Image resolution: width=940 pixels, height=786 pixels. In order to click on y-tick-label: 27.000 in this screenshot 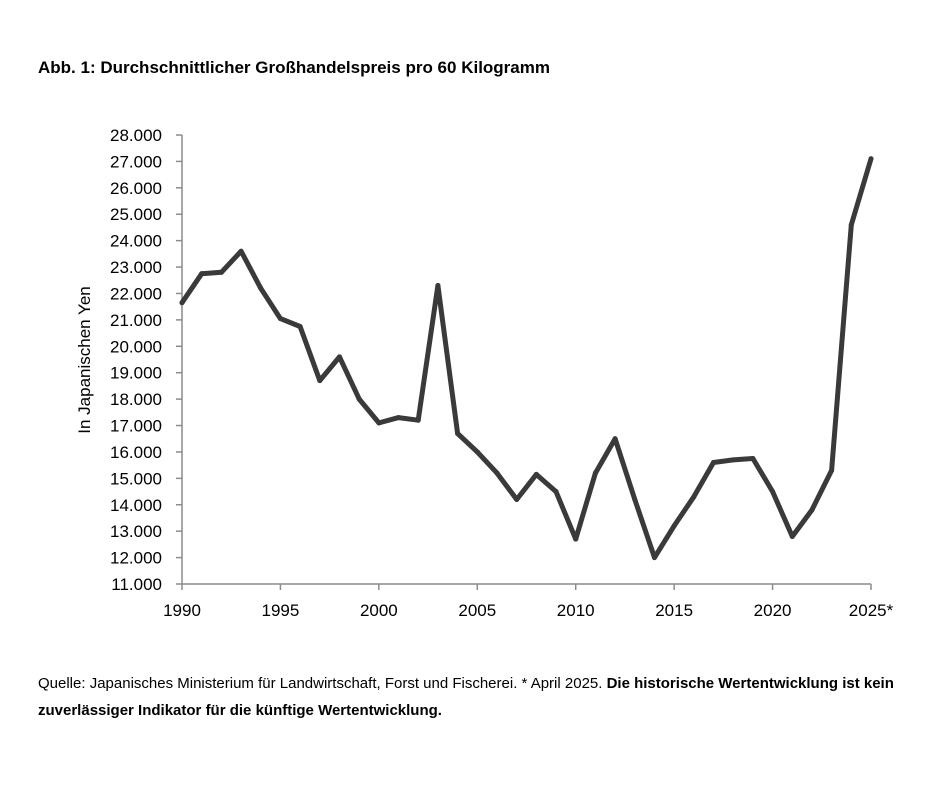, I will do `click(136, 161)`.